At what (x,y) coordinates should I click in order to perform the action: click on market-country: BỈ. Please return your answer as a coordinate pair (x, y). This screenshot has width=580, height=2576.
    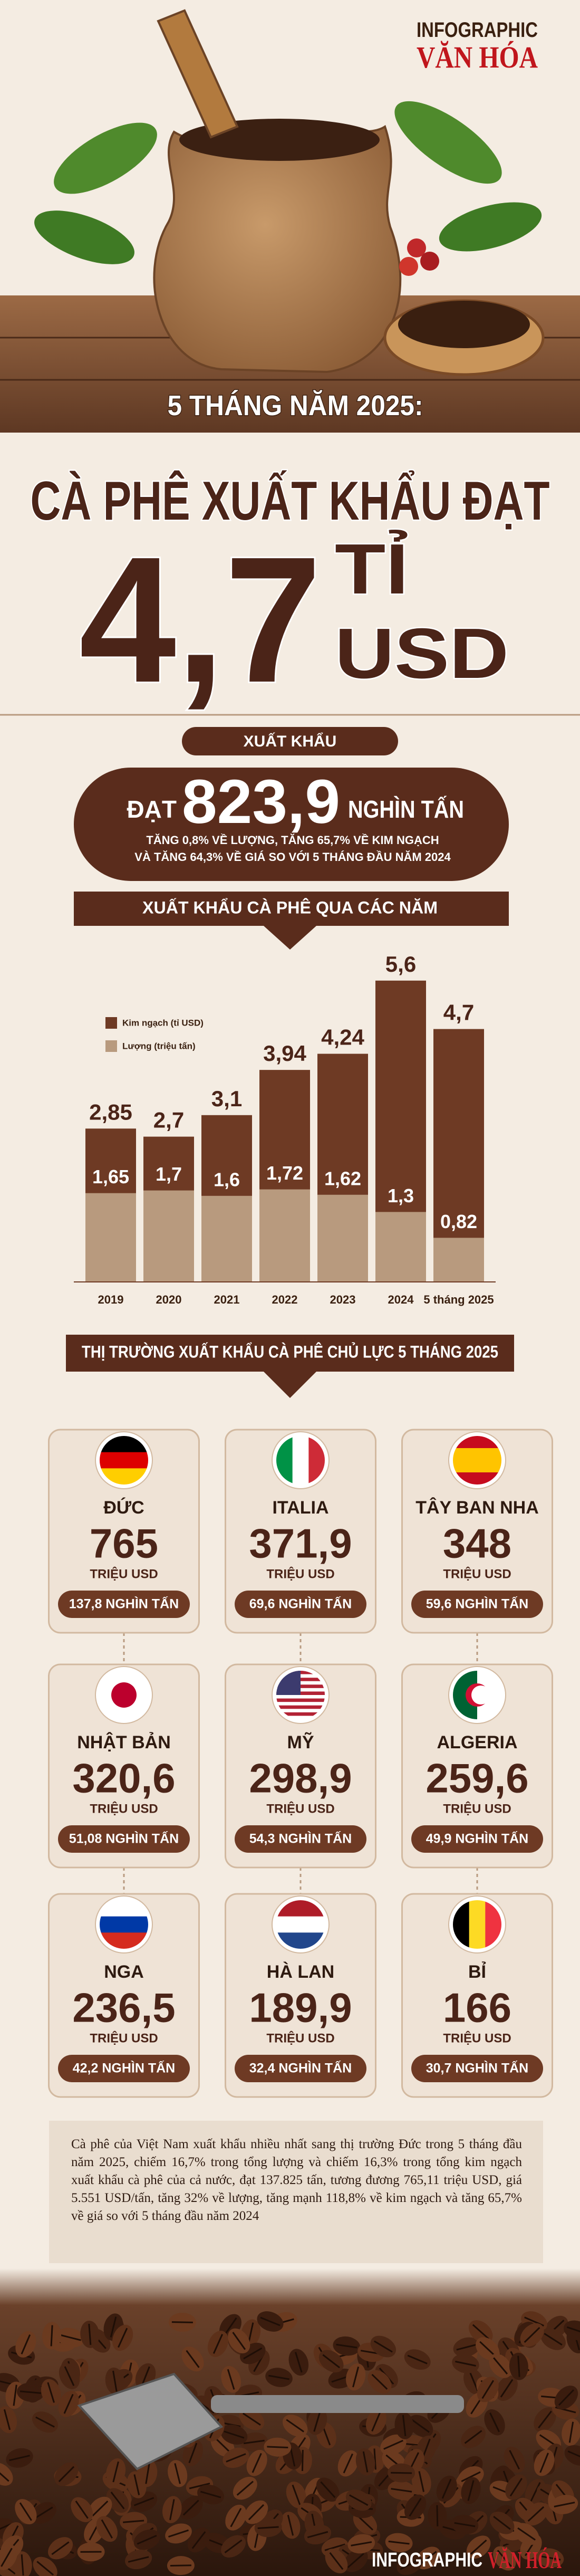
    Looking at the image, I should click on (477, 1972).